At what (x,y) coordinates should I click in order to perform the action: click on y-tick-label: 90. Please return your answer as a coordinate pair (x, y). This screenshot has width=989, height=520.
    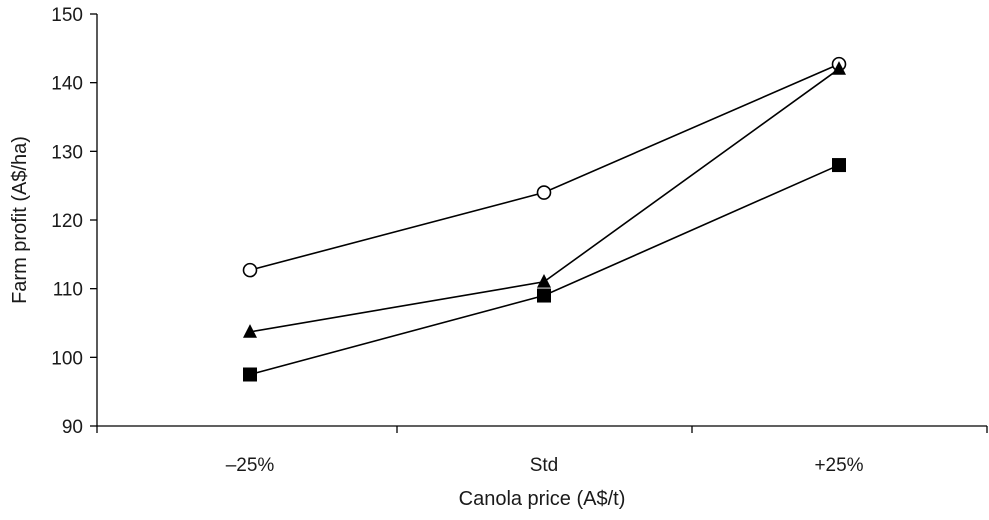
    Looking at the image, I should click on (72, 427).